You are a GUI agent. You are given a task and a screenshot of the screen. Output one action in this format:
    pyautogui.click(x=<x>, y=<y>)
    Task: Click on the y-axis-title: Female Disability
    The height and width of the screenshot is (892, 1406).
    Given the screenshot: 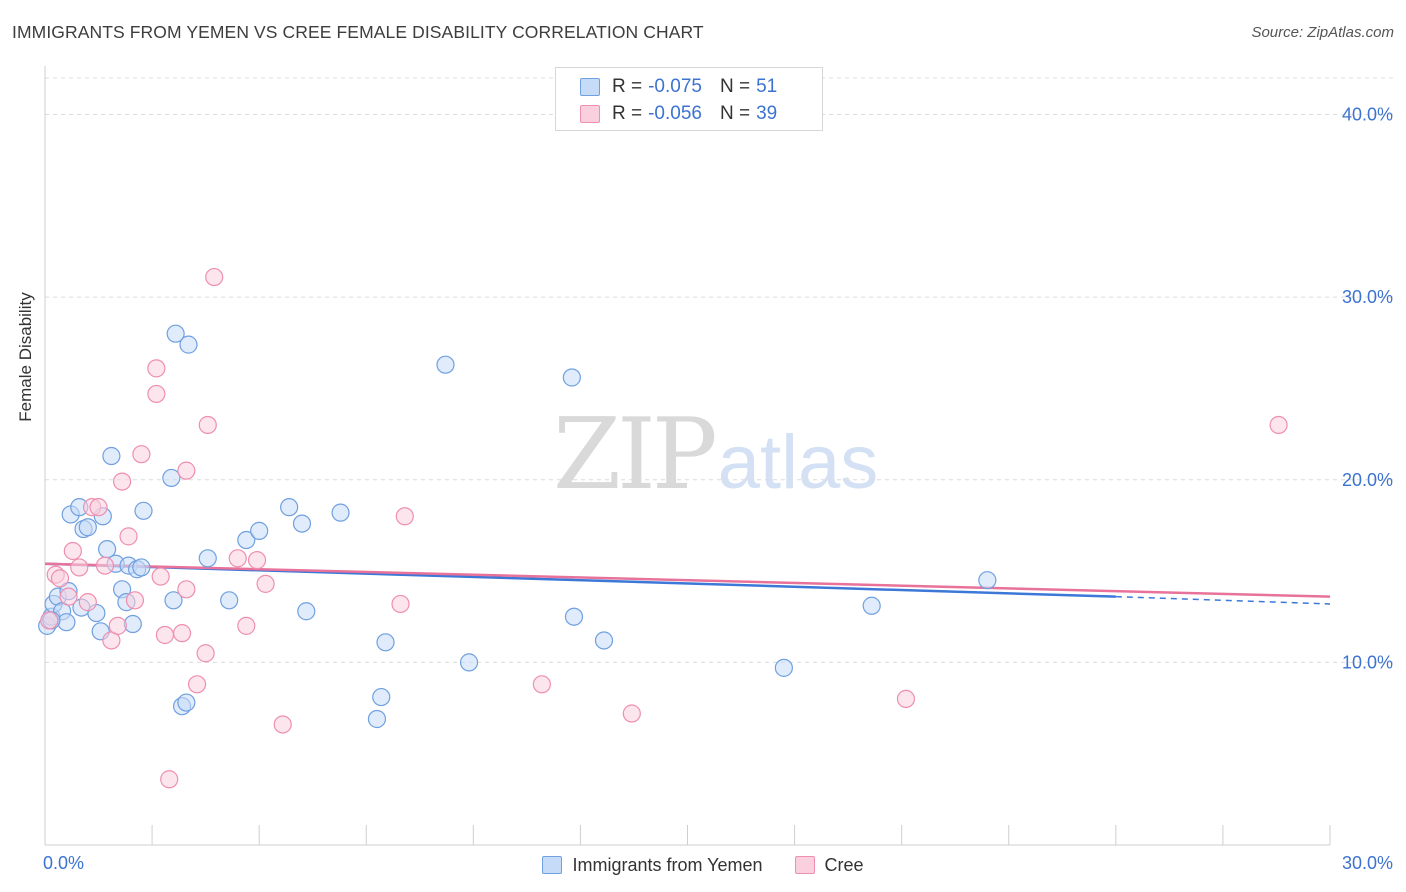 What is the action you would take?
    pyautogui.click(x=25, y=357)
    